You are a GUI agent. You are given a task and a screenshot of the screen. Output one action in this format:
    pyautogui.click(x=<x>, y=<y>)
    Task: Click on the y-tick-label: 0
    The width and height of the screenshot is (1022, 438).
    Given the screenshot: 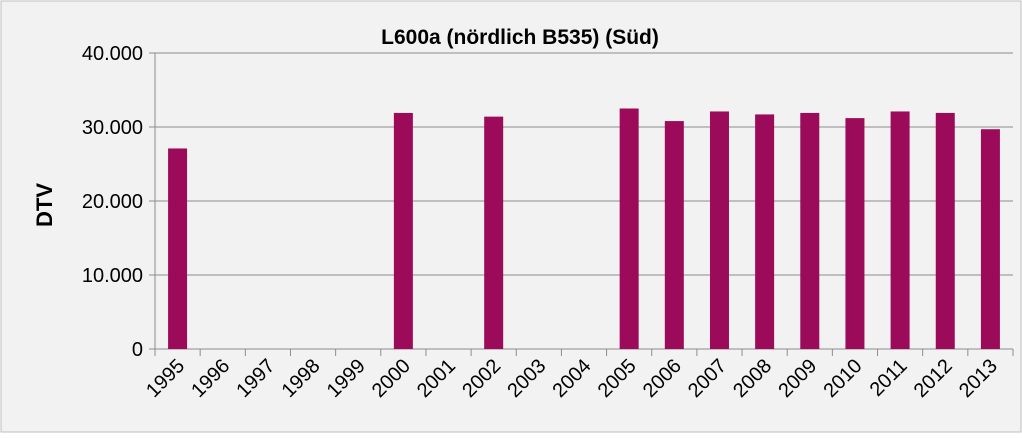 What is the action you would take?
    pyautogui.click(x=137, y=350)
    